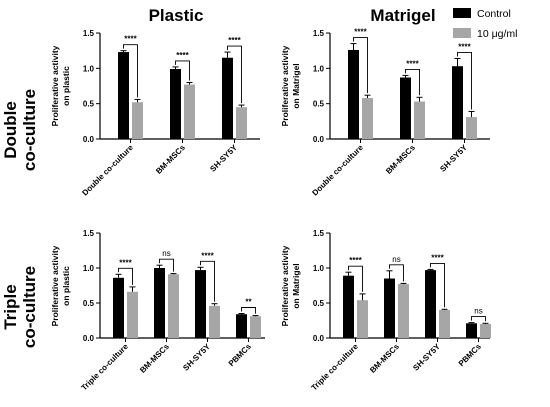  Describe the element at coordinates (462, 13) in the screenshot. I see `legend-swatch-control` at that location.